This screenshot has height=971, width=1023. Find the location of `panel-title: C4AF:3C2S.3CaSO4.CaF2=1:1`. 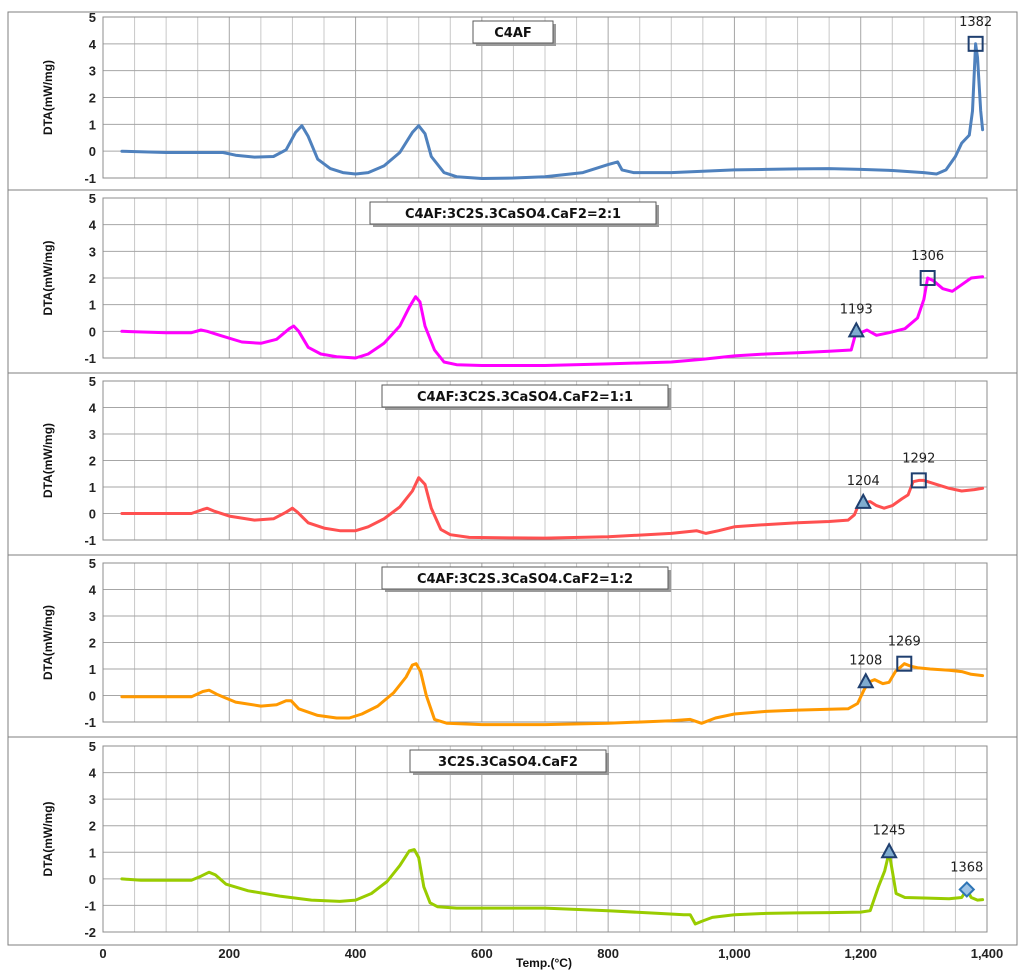

panel-title: C4AF:3C2S.3CaSO4.CaF2=1:1 is located at coordinates (525, 397).